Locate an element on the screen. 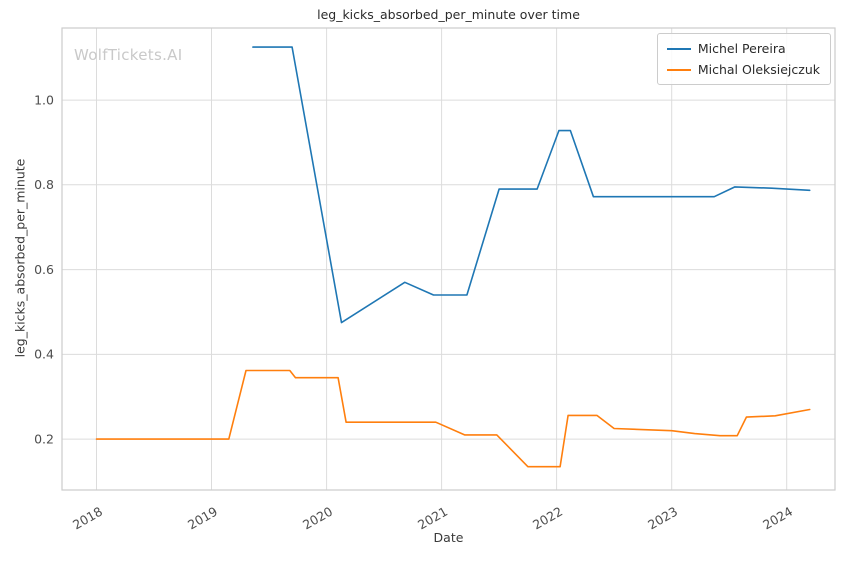 The height and width of the screenshot is (561, 844). y-tick-label: 0.6 is located at coordinates (44, 269).